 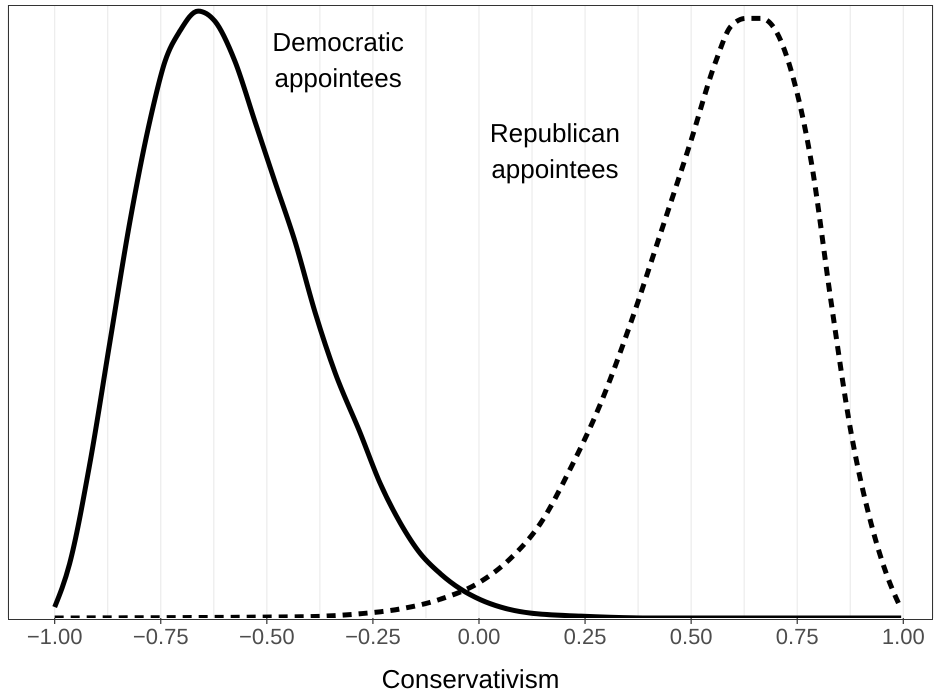 What do you see at coordinates (338, 60) in the screenshot?
I see `series-label: Democratic appointees` at bounding box center [338, 60].